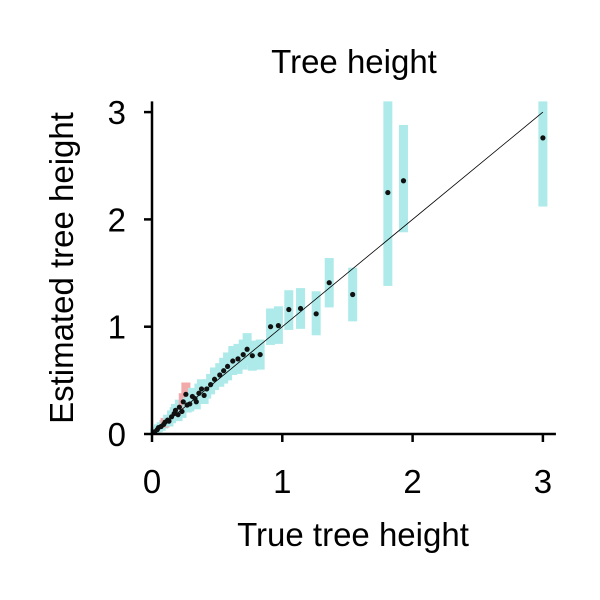 The image size is (600, 600). I want to click on y-axis-label: Estimated tree height, so click(61, 268).